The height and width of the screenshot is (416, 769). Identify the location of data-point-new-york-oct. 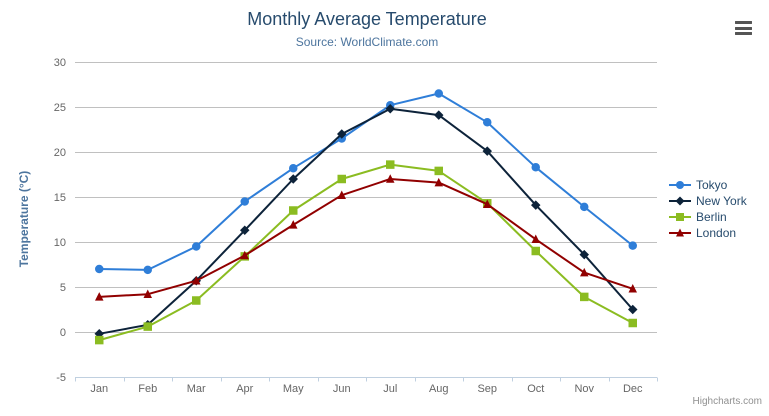
(536, 205).